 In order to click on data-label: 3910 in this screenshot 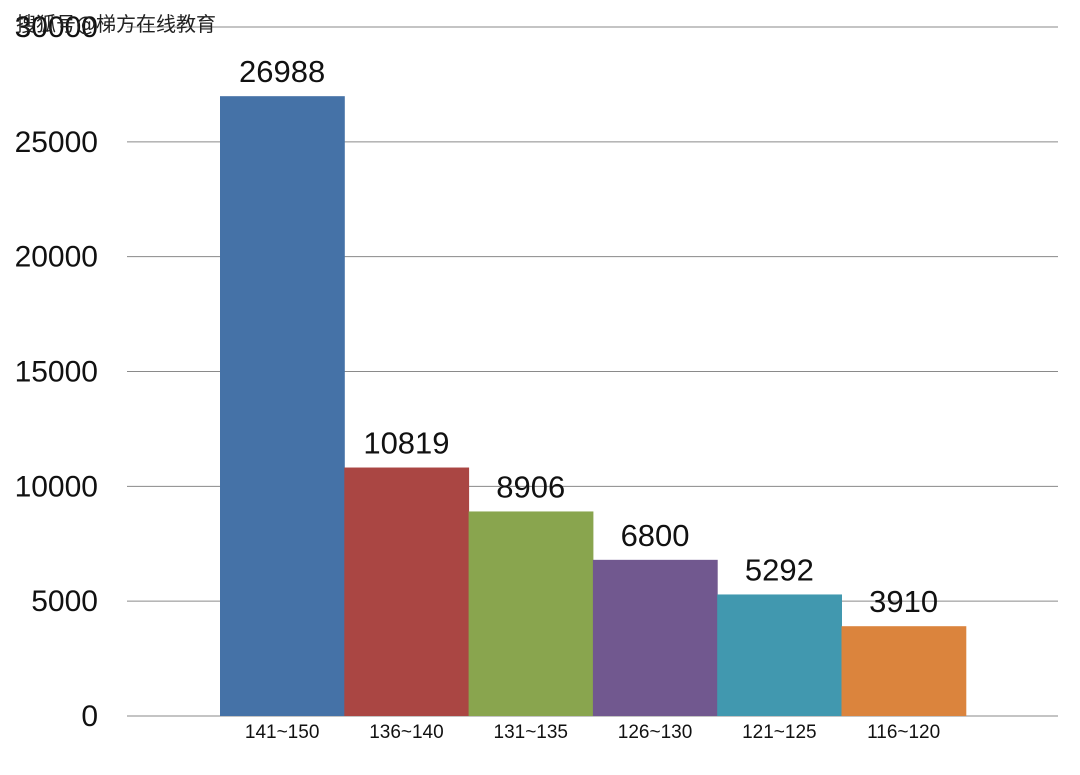, I will do `click(903, 601)`.